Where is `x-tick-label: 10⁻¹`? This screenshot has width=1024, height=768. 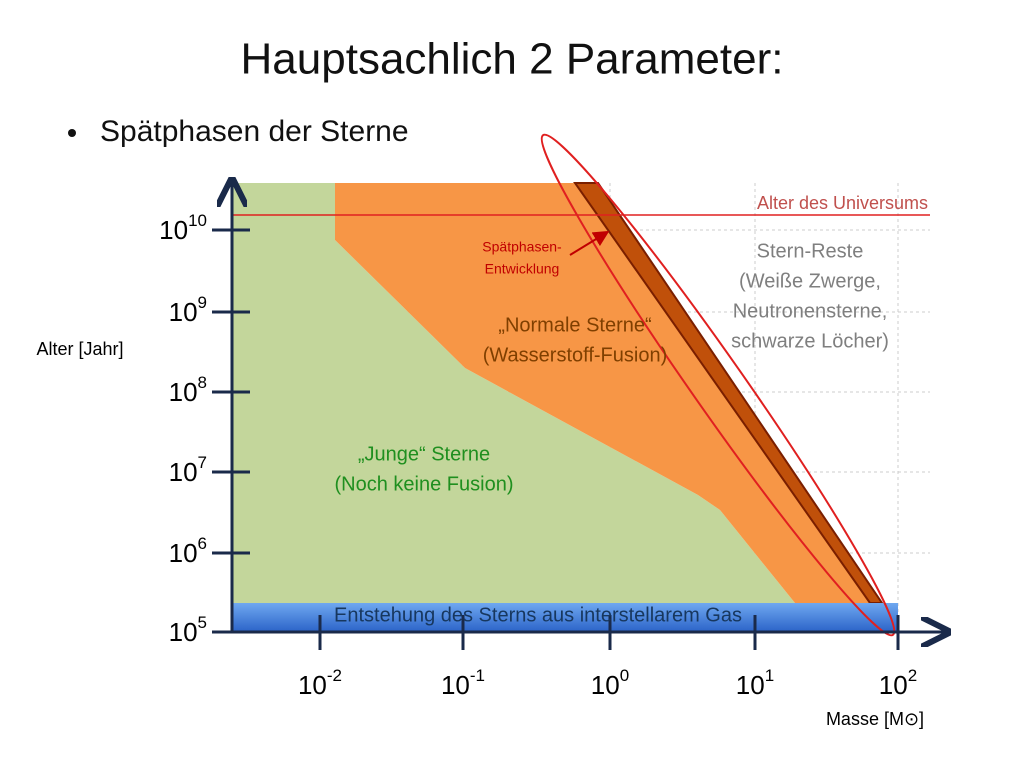 x-tick-label: 10⁻¹ is located at coordinates (463, 682).